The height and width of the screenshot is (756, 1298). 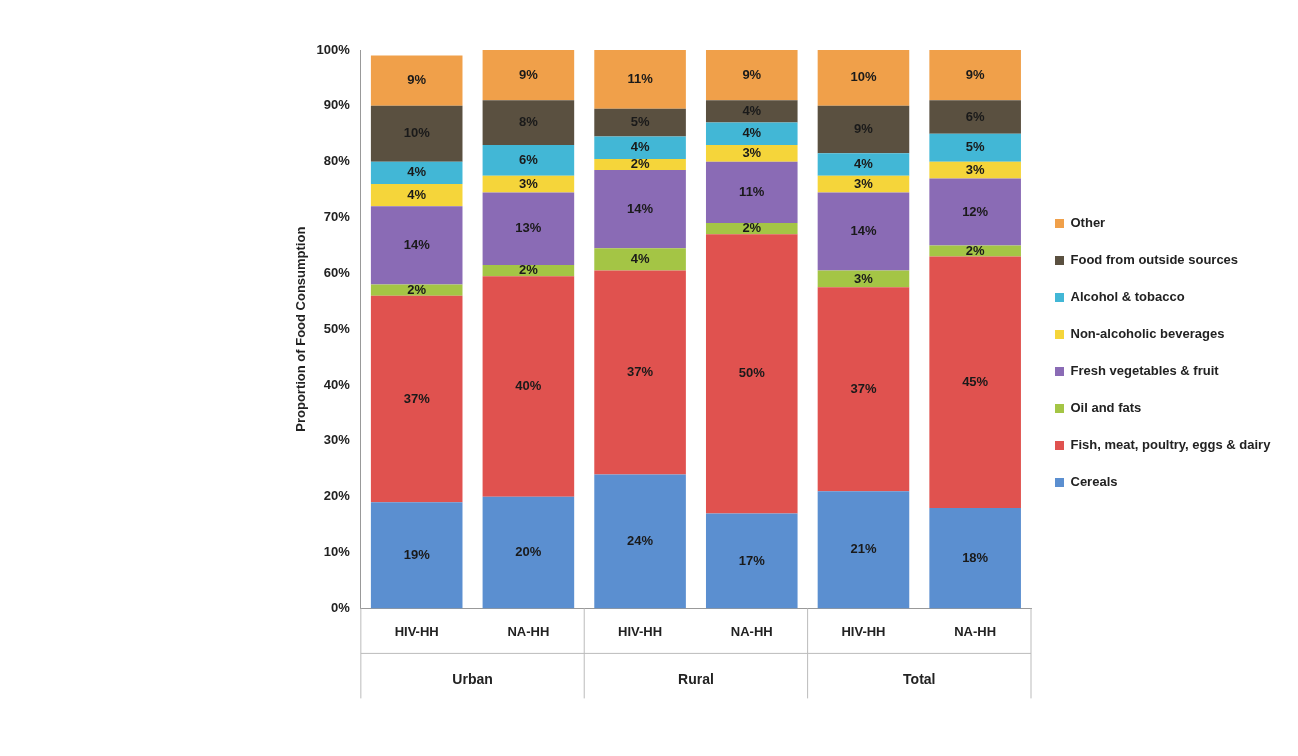 What do you see at coordinates (528, 386) in the screenshot?
I see `data-label: 40%` at bounding box center [528, 386].